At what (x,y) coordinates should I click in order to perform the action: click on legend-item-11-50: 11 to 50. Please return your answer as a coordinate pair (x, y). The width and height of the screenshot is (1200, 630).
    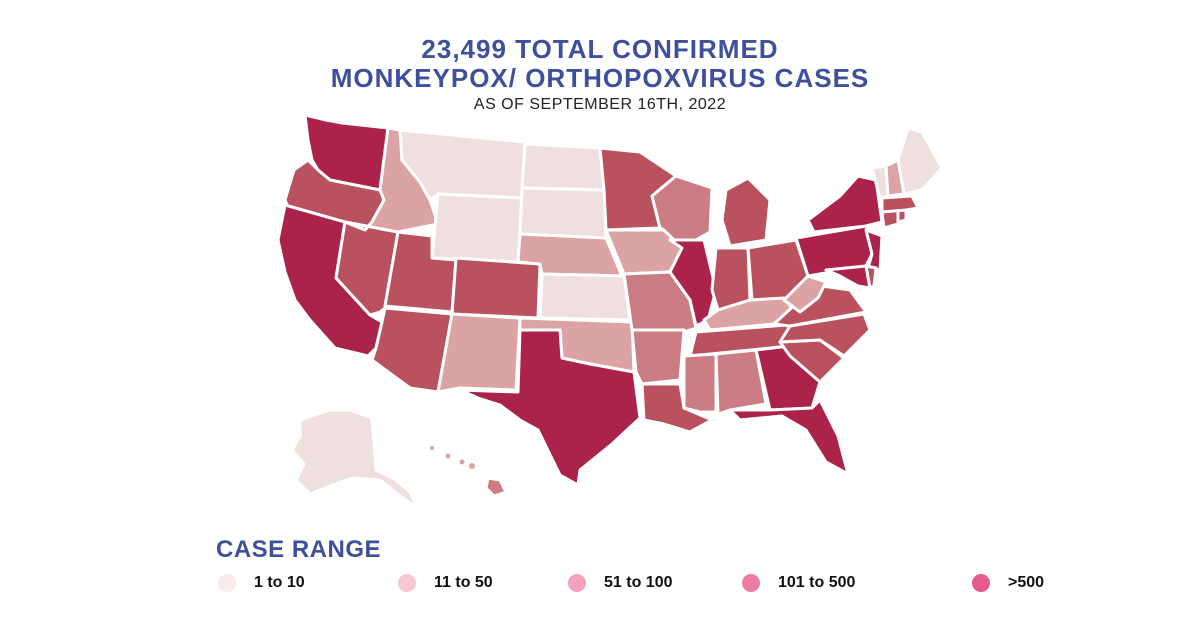
    Looking at the image, I should click on (445, 583).